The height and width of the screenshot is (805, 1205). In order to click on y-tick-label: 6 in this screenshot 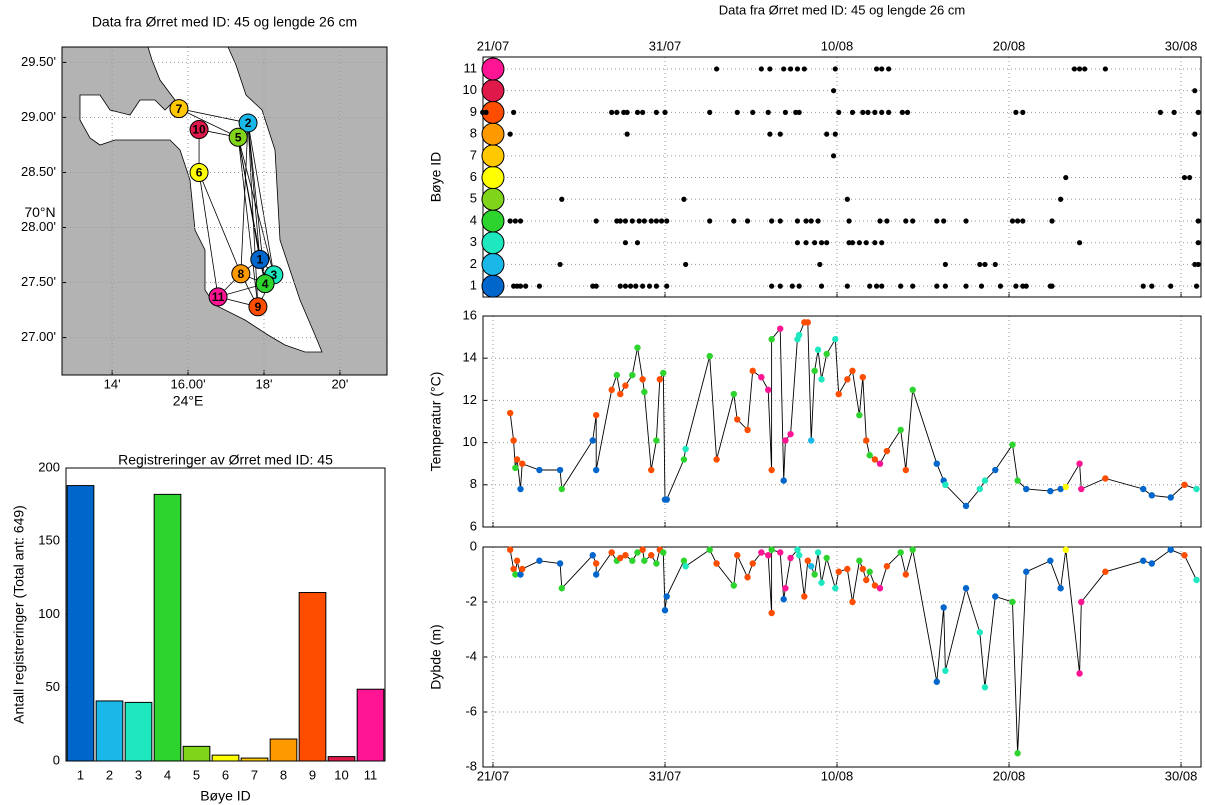, I will do `click(473, 176)`.